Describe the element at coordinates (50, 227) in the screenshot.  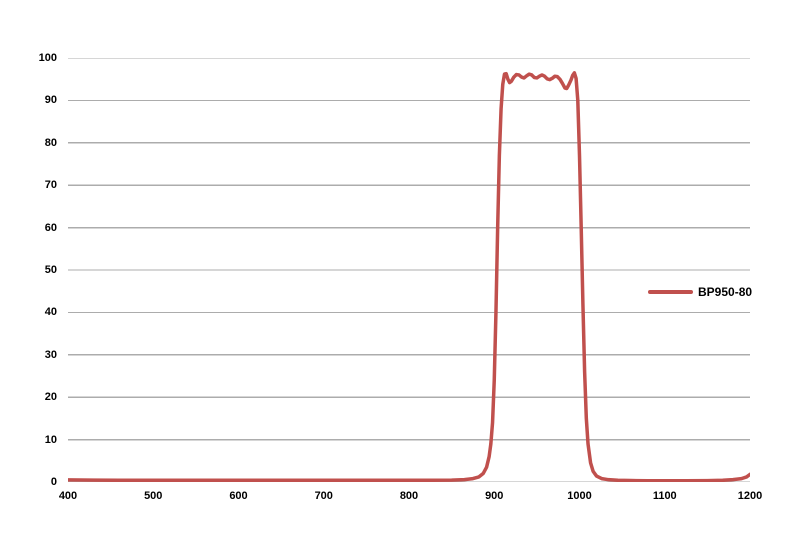
I see `y-tick-label-60: 60` at that location.